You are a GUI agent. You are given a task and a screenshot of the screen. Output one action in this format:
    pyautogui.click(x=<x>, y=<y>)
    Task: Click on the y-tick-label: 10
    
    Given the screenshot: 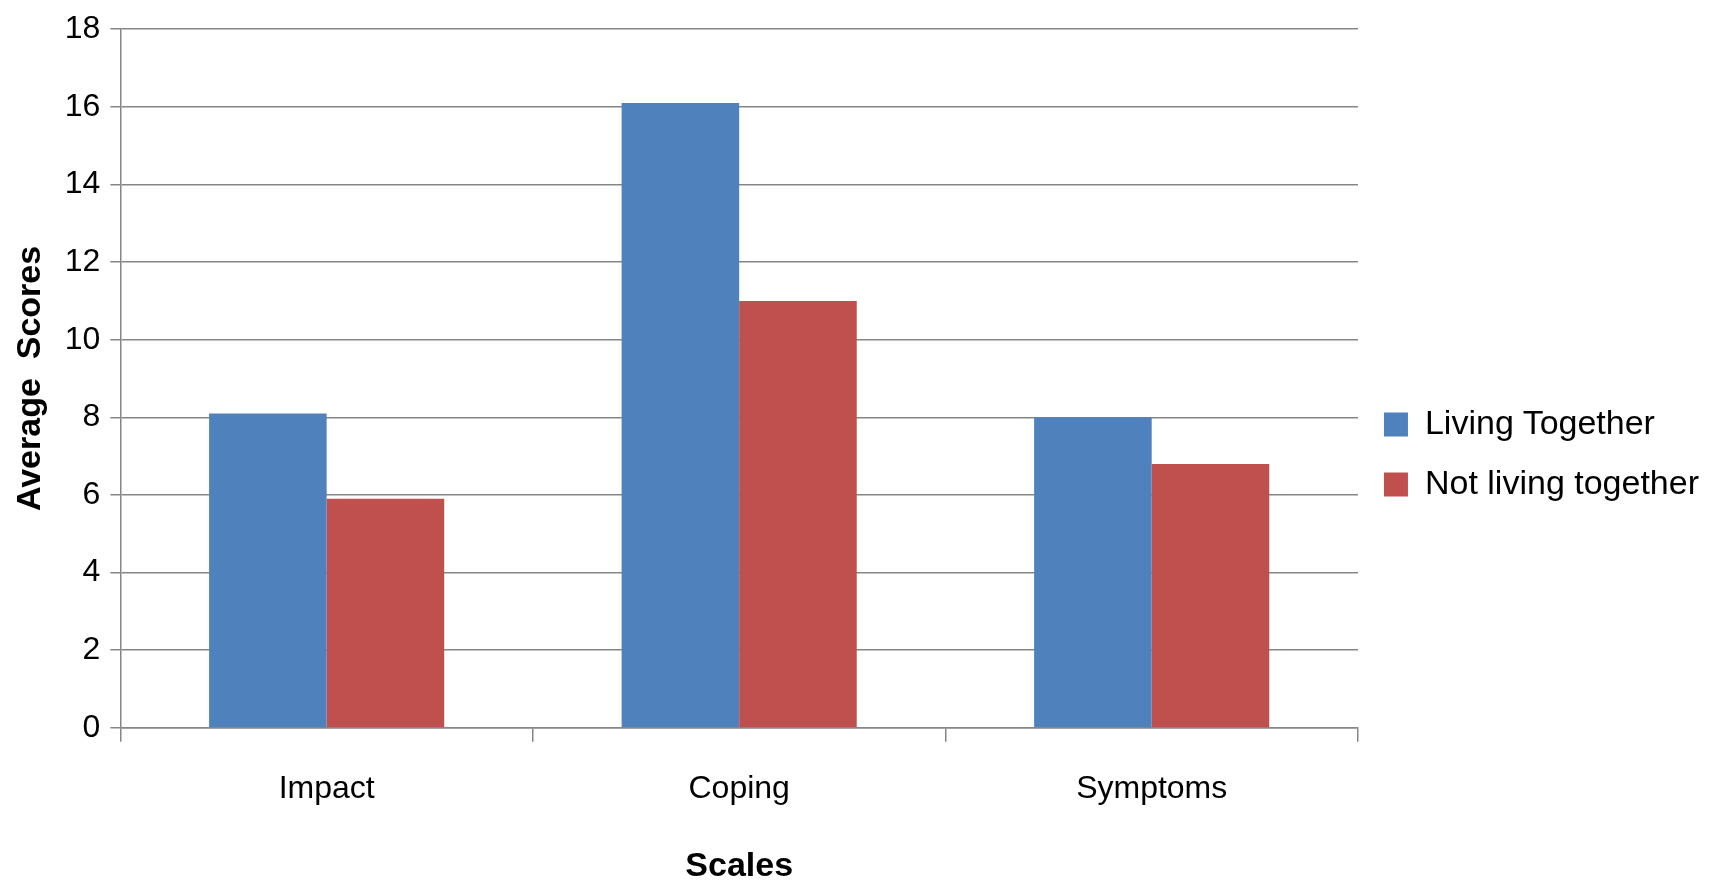 What is the action you would take?
    pyautogui.click(x=82, y=337)
    